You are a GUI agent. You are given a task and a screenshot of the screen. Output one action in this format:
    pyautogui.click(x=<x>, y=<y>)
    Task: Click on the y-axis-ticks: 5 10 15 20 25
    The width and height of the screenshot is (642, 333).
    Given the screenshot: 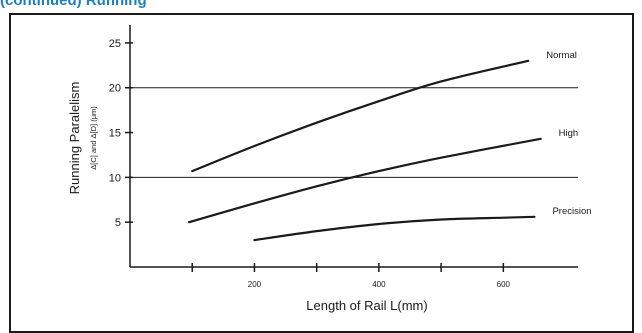 What is the action you would take?
    pyautogui.click(x=121, y=133)
    